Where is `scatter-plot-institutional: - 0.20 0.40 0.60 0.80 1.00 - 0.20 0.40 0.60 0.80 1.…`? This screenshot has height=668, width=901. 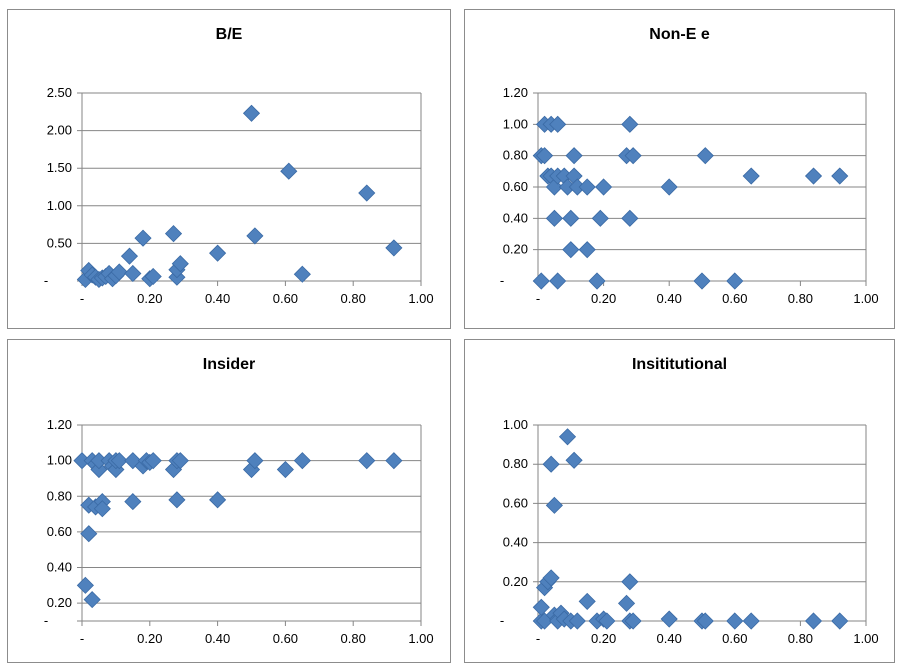 scatter-plot-institutional: - 0.20 0.40 0.60 0.80 1.00 - 0.20 0.40 0.60 0.80 1.… is located at coordinates (689, 531).